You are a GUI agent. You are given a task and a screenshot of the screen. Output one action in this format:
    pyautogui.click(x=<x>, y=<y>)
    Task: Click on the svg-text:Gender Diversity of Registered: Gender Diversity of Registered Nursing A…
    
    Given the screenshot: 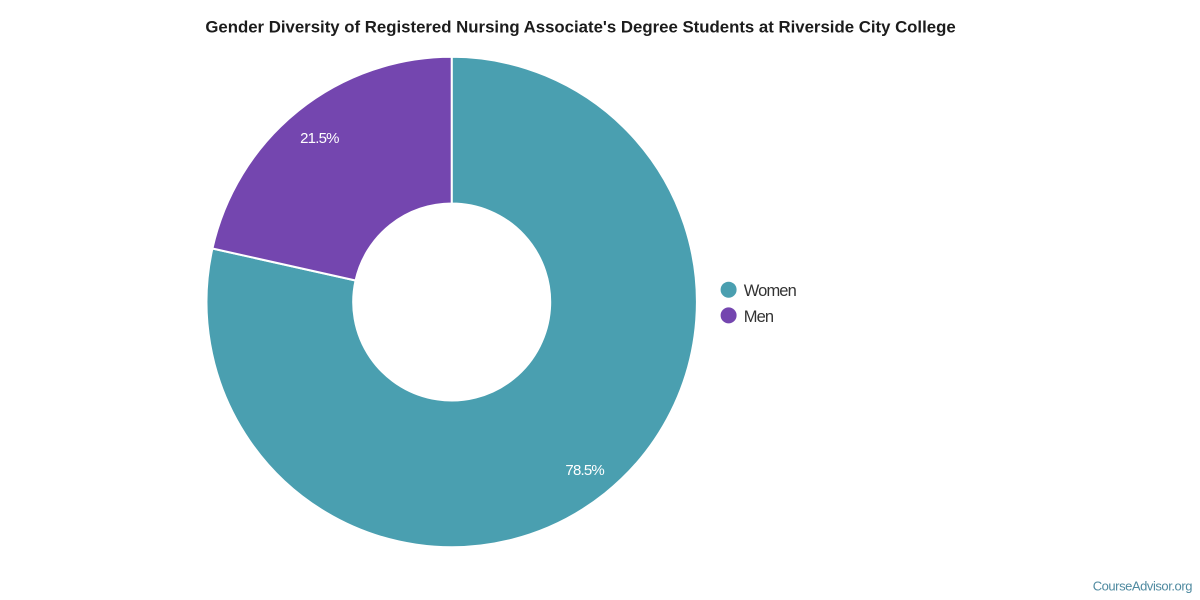 What is the action you would take?
    pyautogui.click(x=580, y=27)
    